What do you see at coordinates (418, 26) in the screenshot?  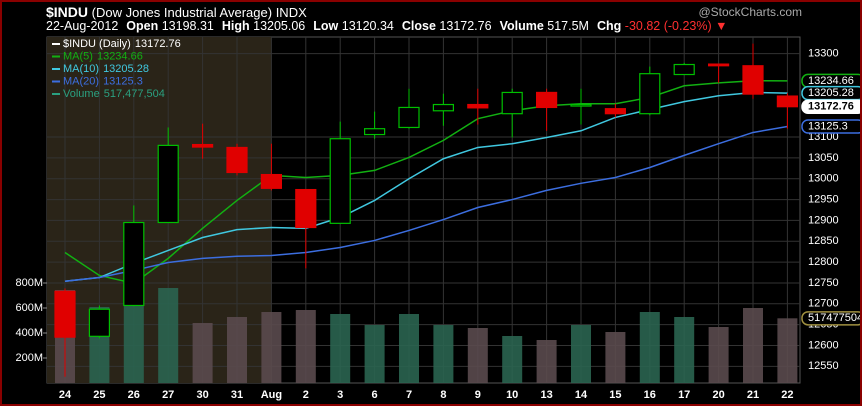 I see `field-label: Close` at bounding box center [418, 26].